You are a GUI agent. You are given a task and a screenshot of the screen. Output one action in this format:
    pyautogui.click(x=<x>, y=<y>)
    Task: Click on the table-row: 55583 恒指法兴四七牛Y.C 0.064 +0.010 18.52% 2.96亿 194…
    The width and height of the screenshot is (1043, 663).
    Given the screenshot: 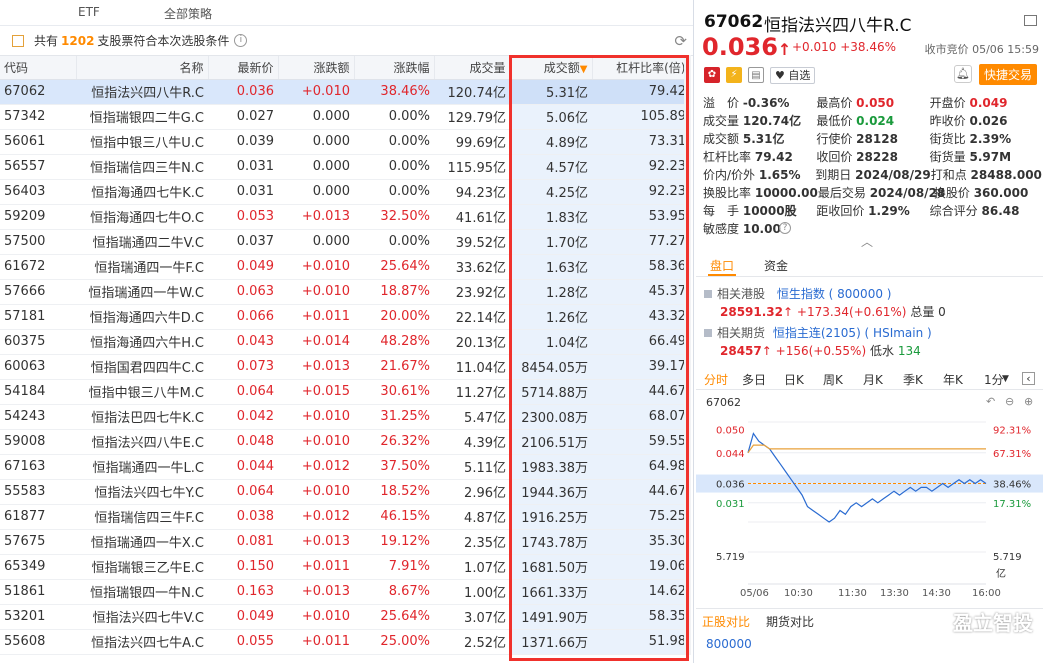 What is the action you would take?
    pyautogui.click(x=345, y=492)
    